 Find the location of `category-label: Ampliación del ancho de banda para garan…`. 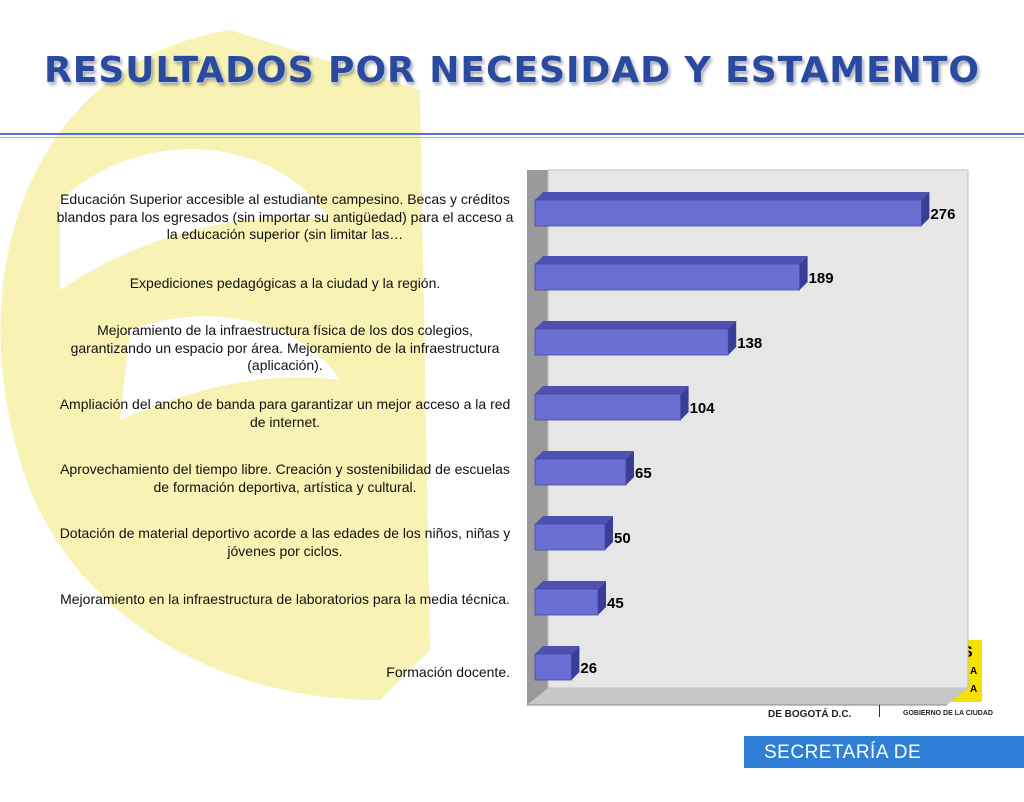

category-label: Ampliación del ancho de banda para garan… is located at coordinates (285, 413).